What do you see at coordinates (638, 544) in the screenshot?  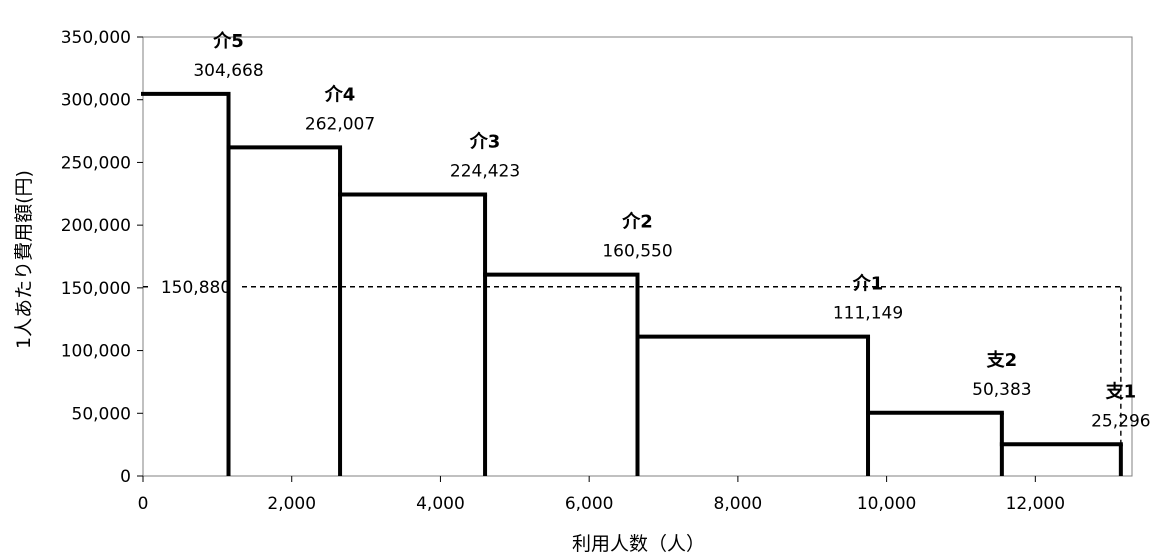 I see `x-axis-title: 利用人数（人）` at bounding box center [638, 544].